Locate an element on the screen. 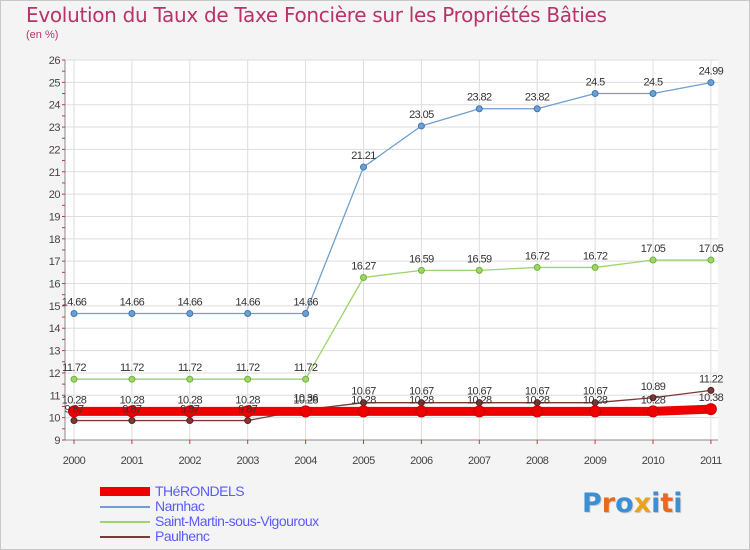 This screenshot has height=550, width=750. data-label: 24.5 is located at coordinates (595, 83).